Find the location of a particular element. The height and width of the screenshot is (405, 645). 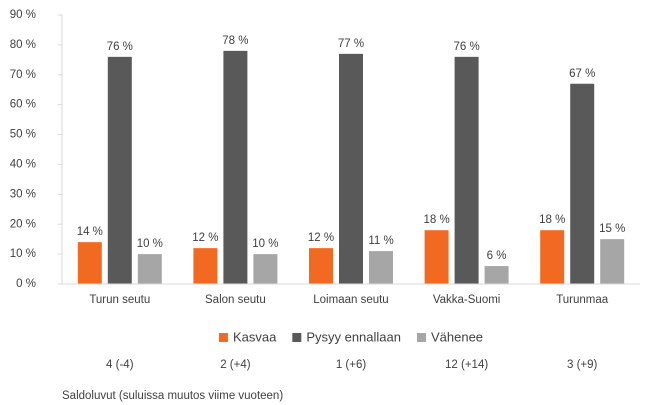

value-label: 14 % is located at coordinates (90, 232).